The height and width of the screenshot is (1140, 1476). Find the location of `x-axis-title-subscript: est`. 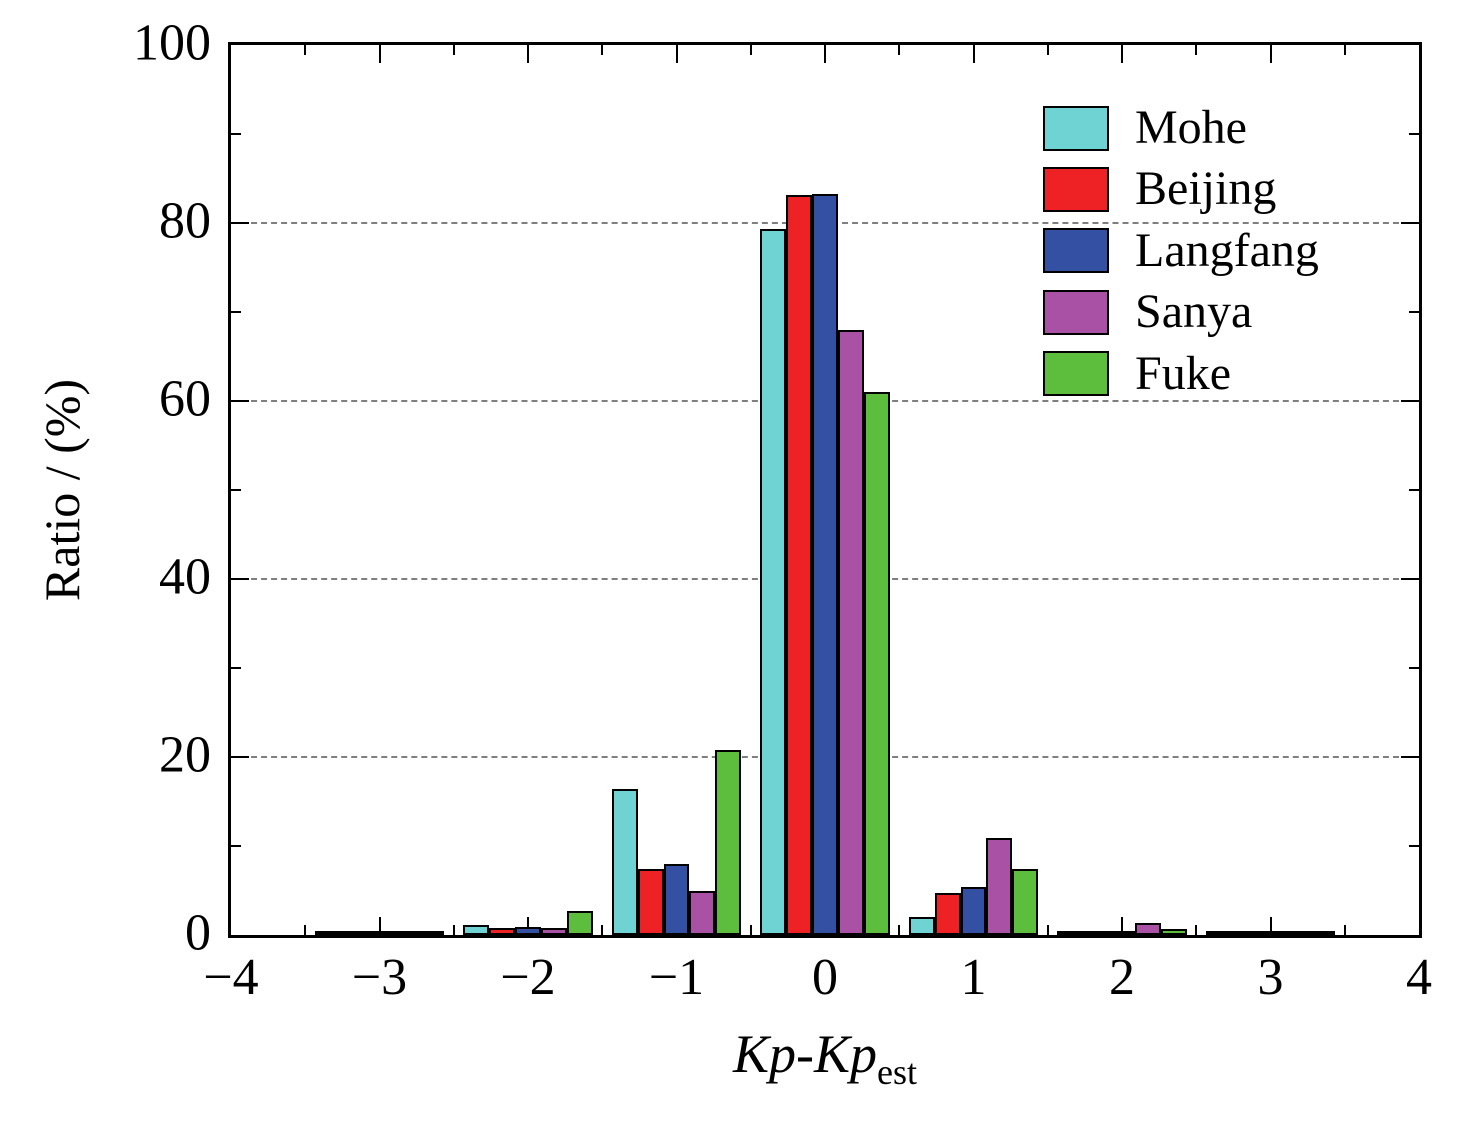

x-axis-title-subscript: est is located at coordinates (897, 1072).